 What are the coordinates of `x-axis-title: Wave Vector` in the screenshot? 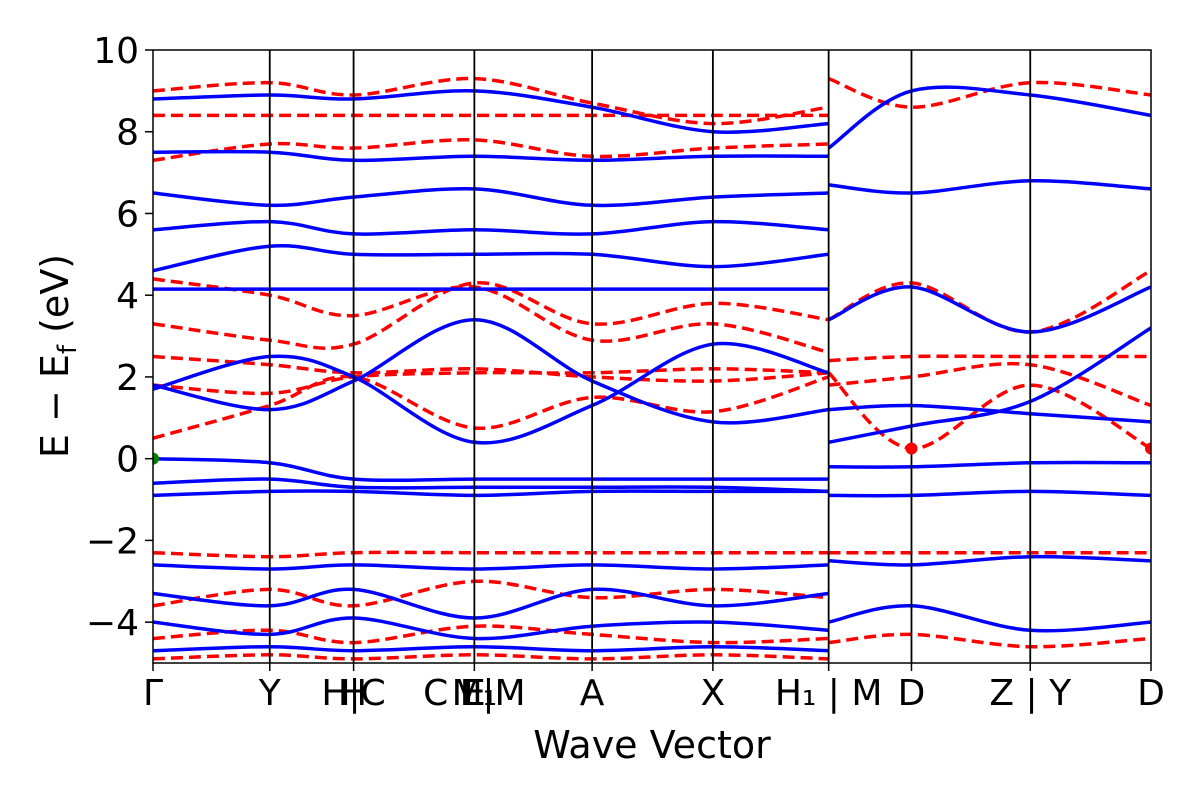 It's located at (652, 745).